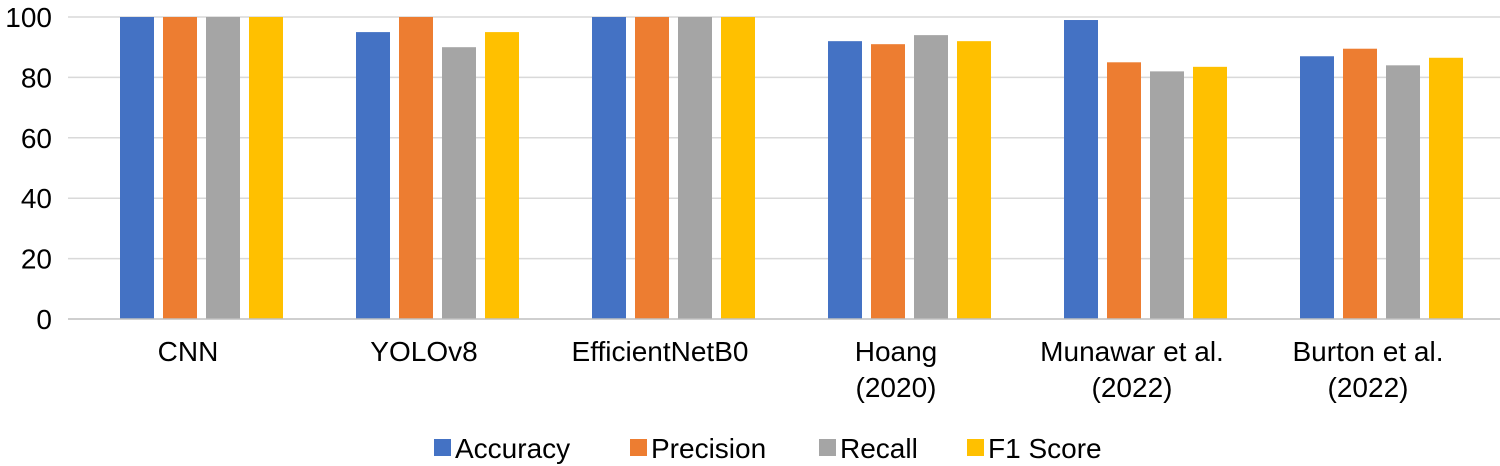 The width and height of the screenshot is (1500, 466). I want to click on y-tick-label: 20, so click(36, 259).